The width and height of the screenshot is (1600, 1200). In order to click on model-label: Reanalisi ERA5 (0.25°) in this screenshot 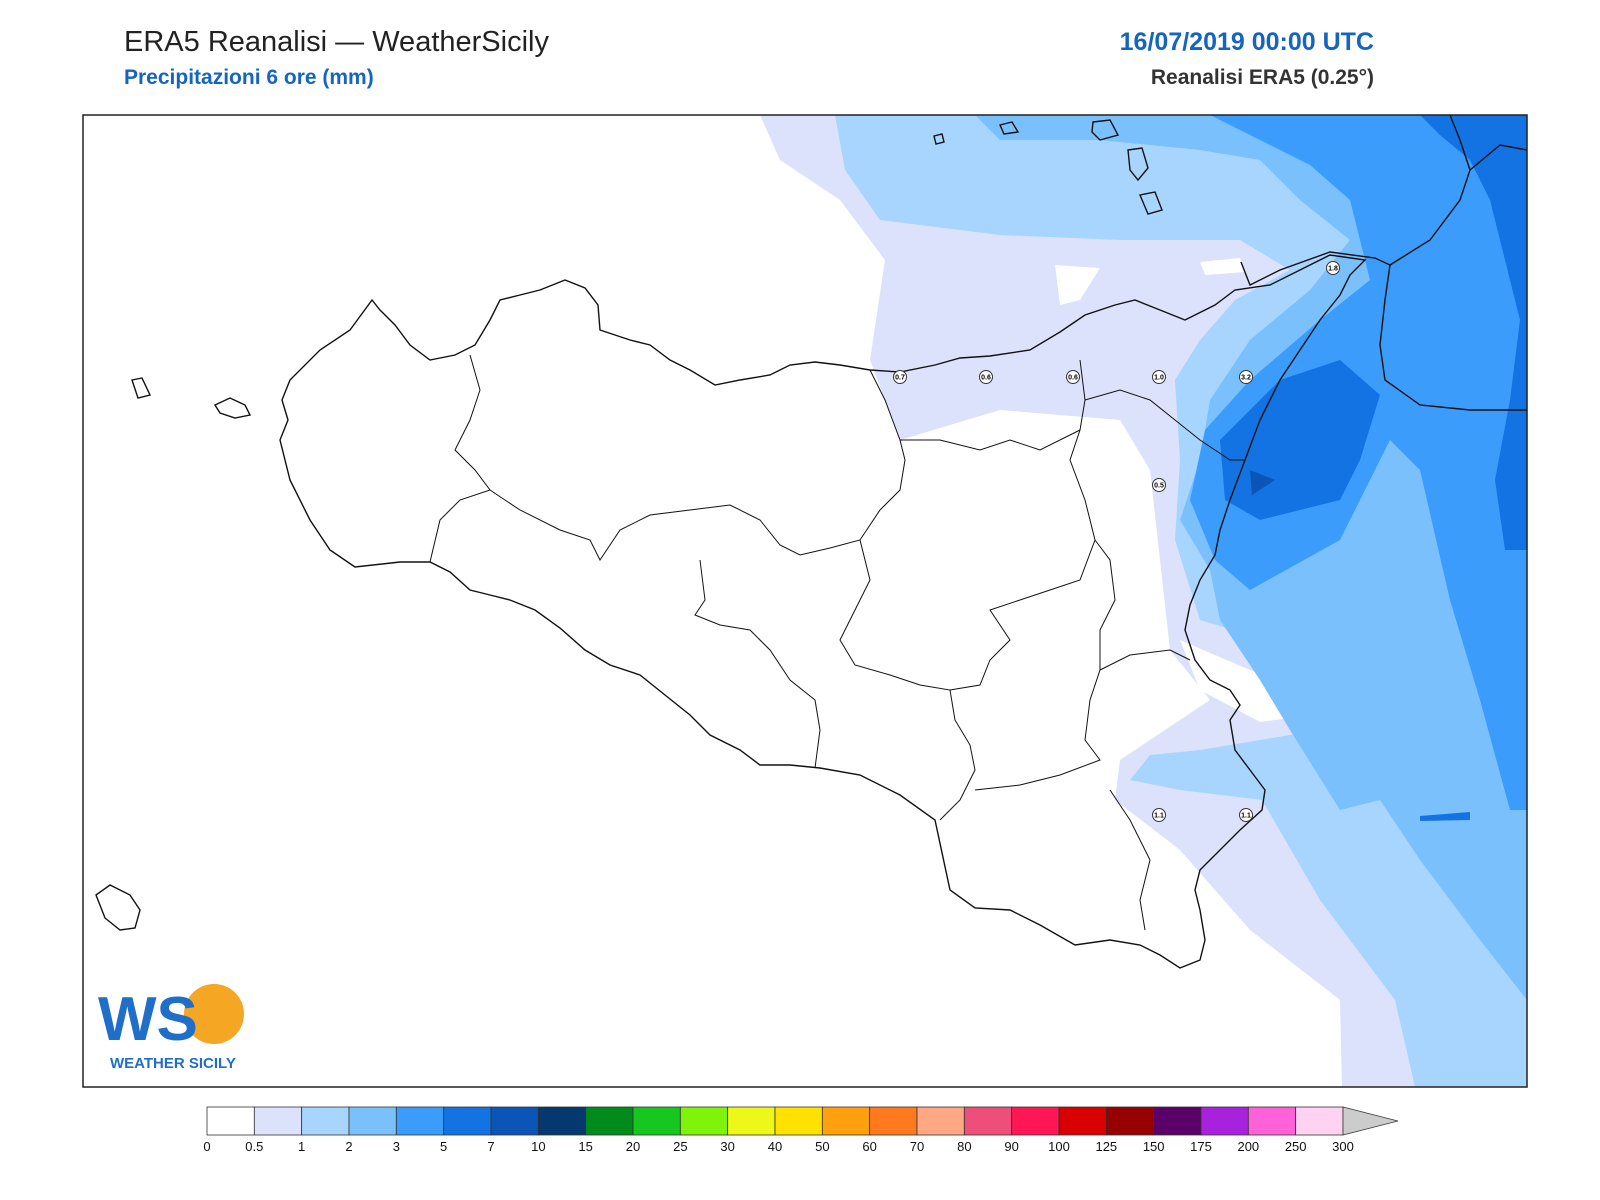, I will do `click(1262, 77)`.